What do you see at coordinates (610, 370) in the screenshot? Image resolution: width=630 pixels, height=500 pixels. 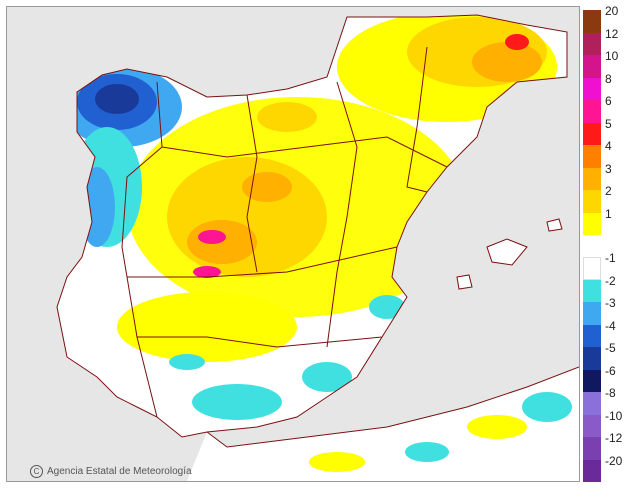 I see `legend-label: -6` at bounding box center [610, 370].